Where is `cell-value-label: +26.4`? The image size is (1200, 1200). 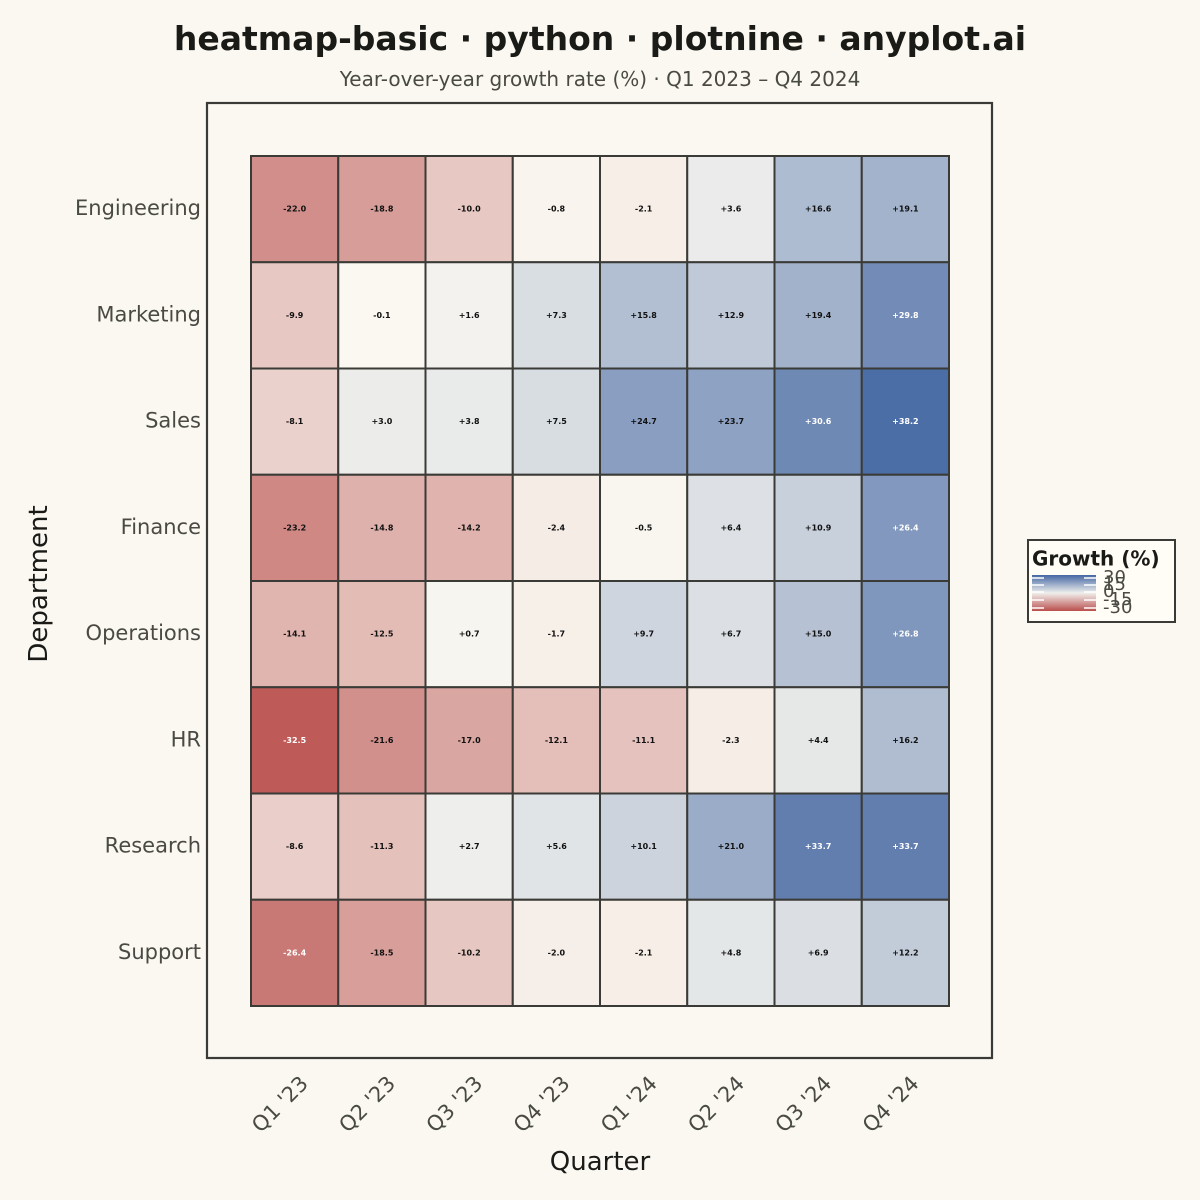 cell-value-label: +26.4 is located at coordinates (905, 527).